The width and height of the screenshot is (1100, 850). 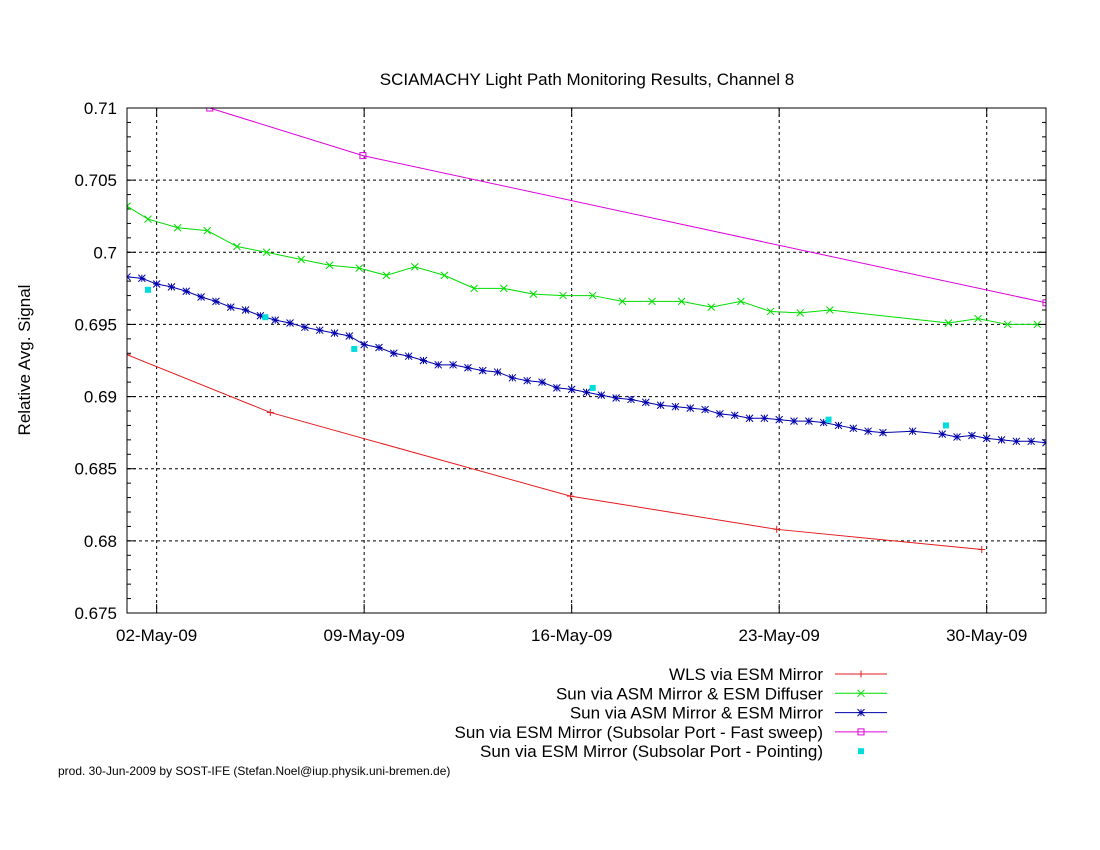 What do you see at coordinates (986, 635) in the screenshot?
I see `x-tick-label: 30-May-09` at bounding box center [986, 635].